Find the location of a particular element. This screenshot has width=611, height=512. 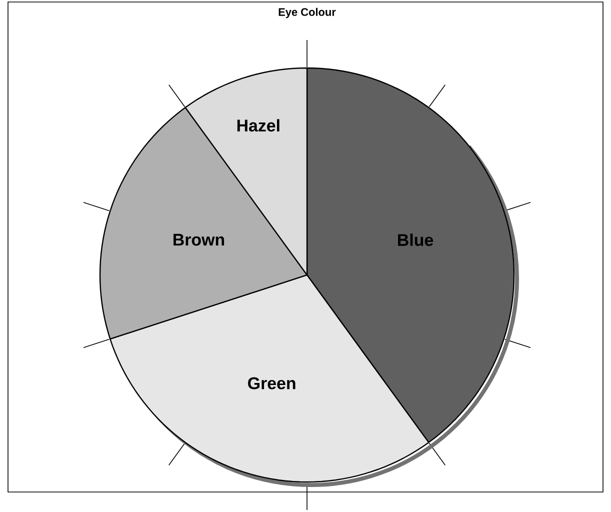

slice-label: Hazel is located at coordinates (258, 125).